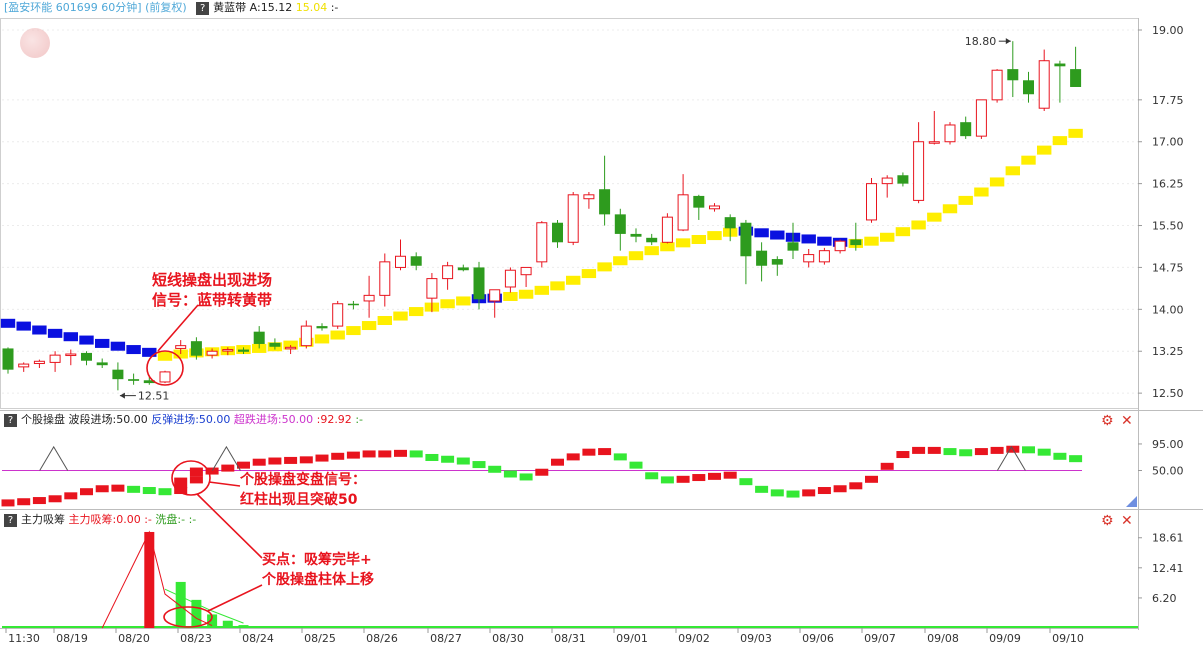 The width and height of the screenshot is (1203, 648). I want to click on accumulation-line, so click(157, 579).